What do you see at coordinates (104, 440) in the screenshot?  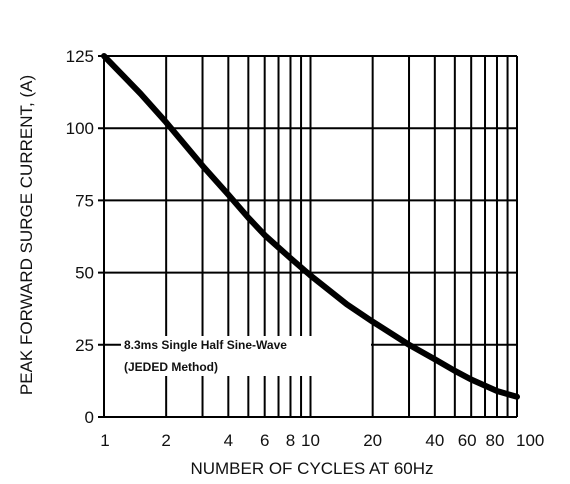 I see `x-tick-label: 1` at bounding box center [104, 440].